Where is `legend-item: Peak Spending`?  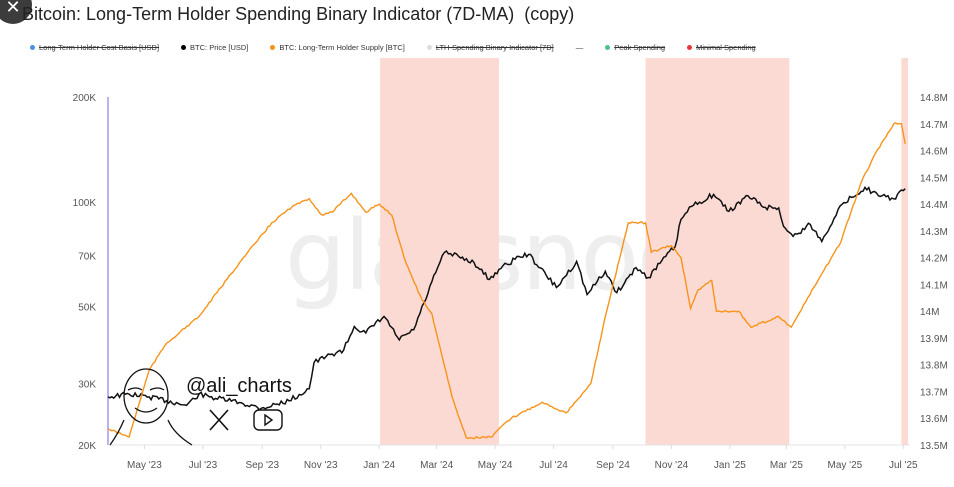
legend-item: Peak Spending is located at coordinates (635, 47).